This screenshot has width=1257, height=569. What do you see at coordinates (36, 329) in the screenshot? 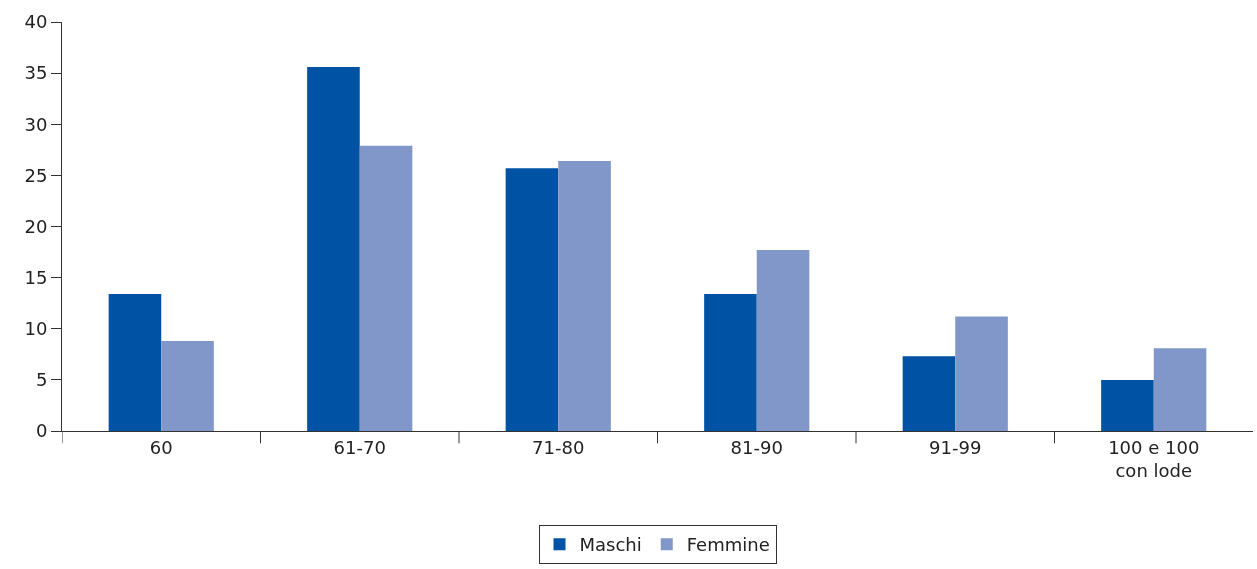
I see `y-tick-label: 10` at bounding box center [36, 329].